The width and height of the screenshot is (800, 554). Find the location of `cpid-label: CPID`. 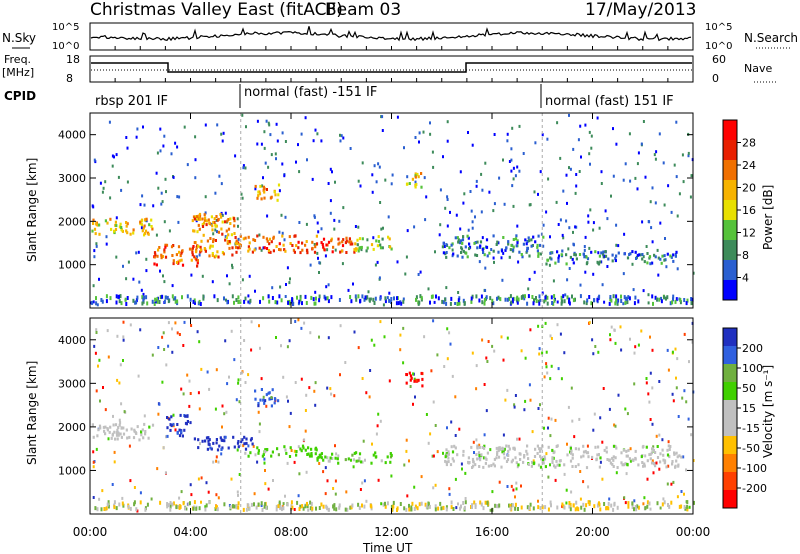

cpid-label: CPID is located at coordinates (20, 96).